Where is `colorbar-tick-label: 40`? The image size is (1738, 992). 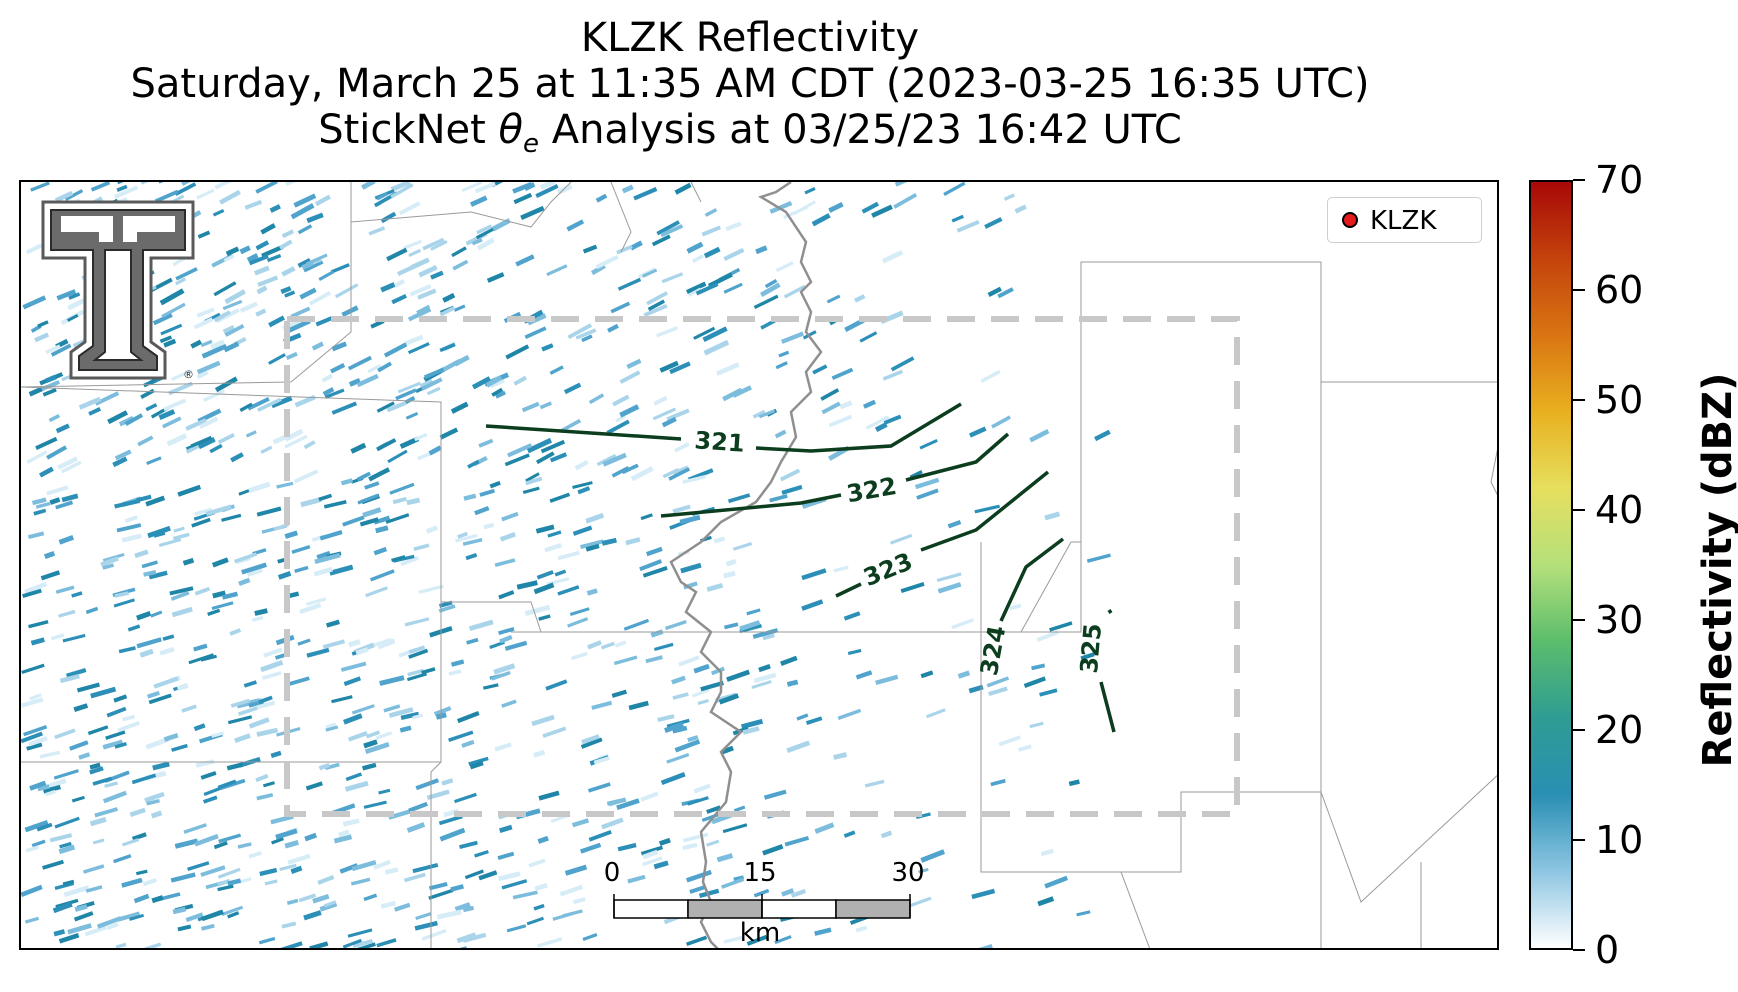 colorbar-tick-label: 40 is located at coordinates (1619, 510).